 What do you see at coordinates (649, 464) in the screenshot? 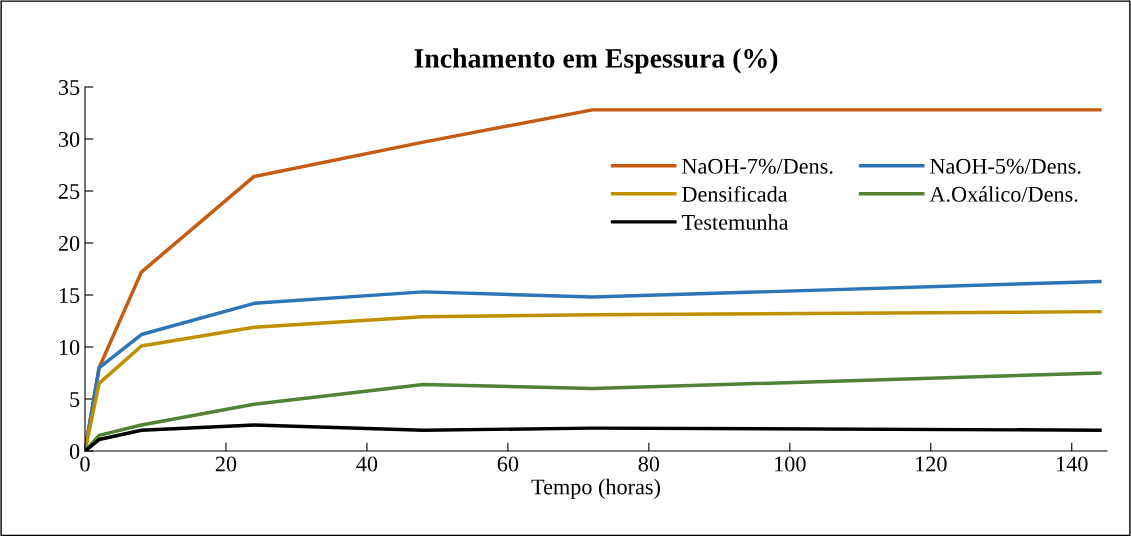
I see `x-tick-label: 80` at bounding box center [649, 464].